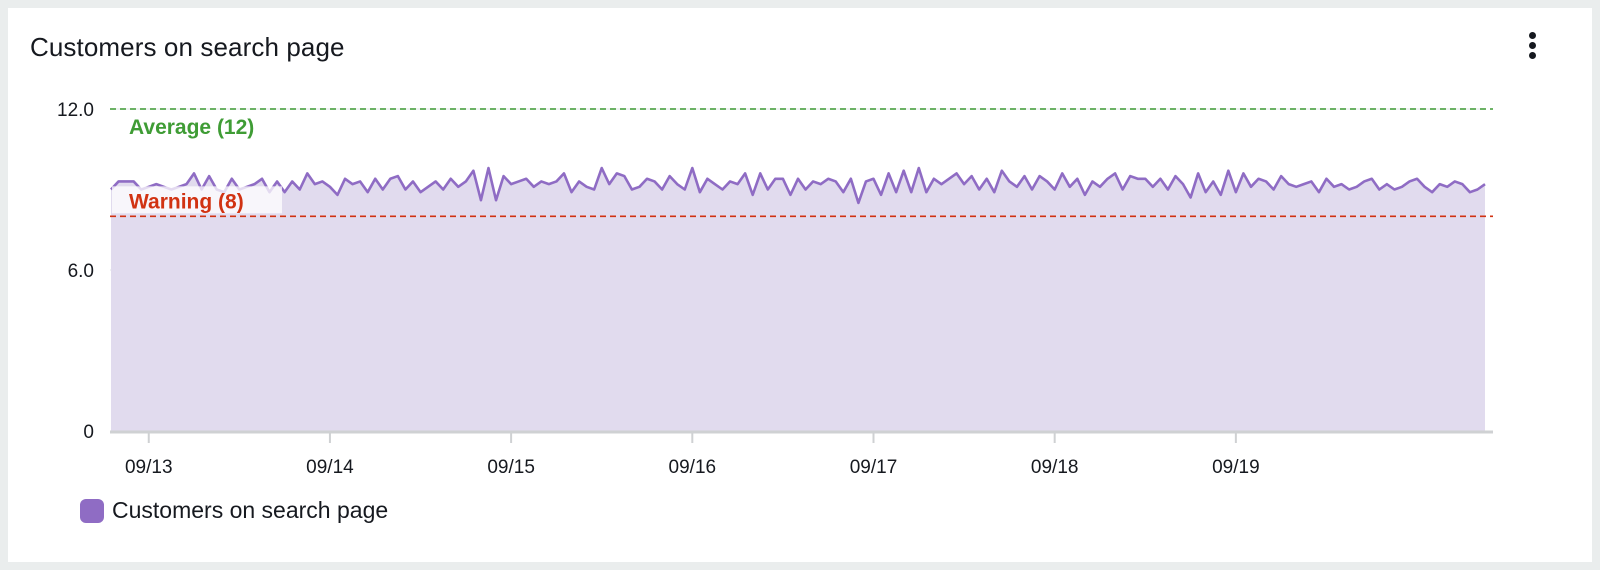 The image size is (1600, 570). Describe the element at coordinates (1533, 46) in the screenshot. I see `vertical-ellipsis-icon` at that location.